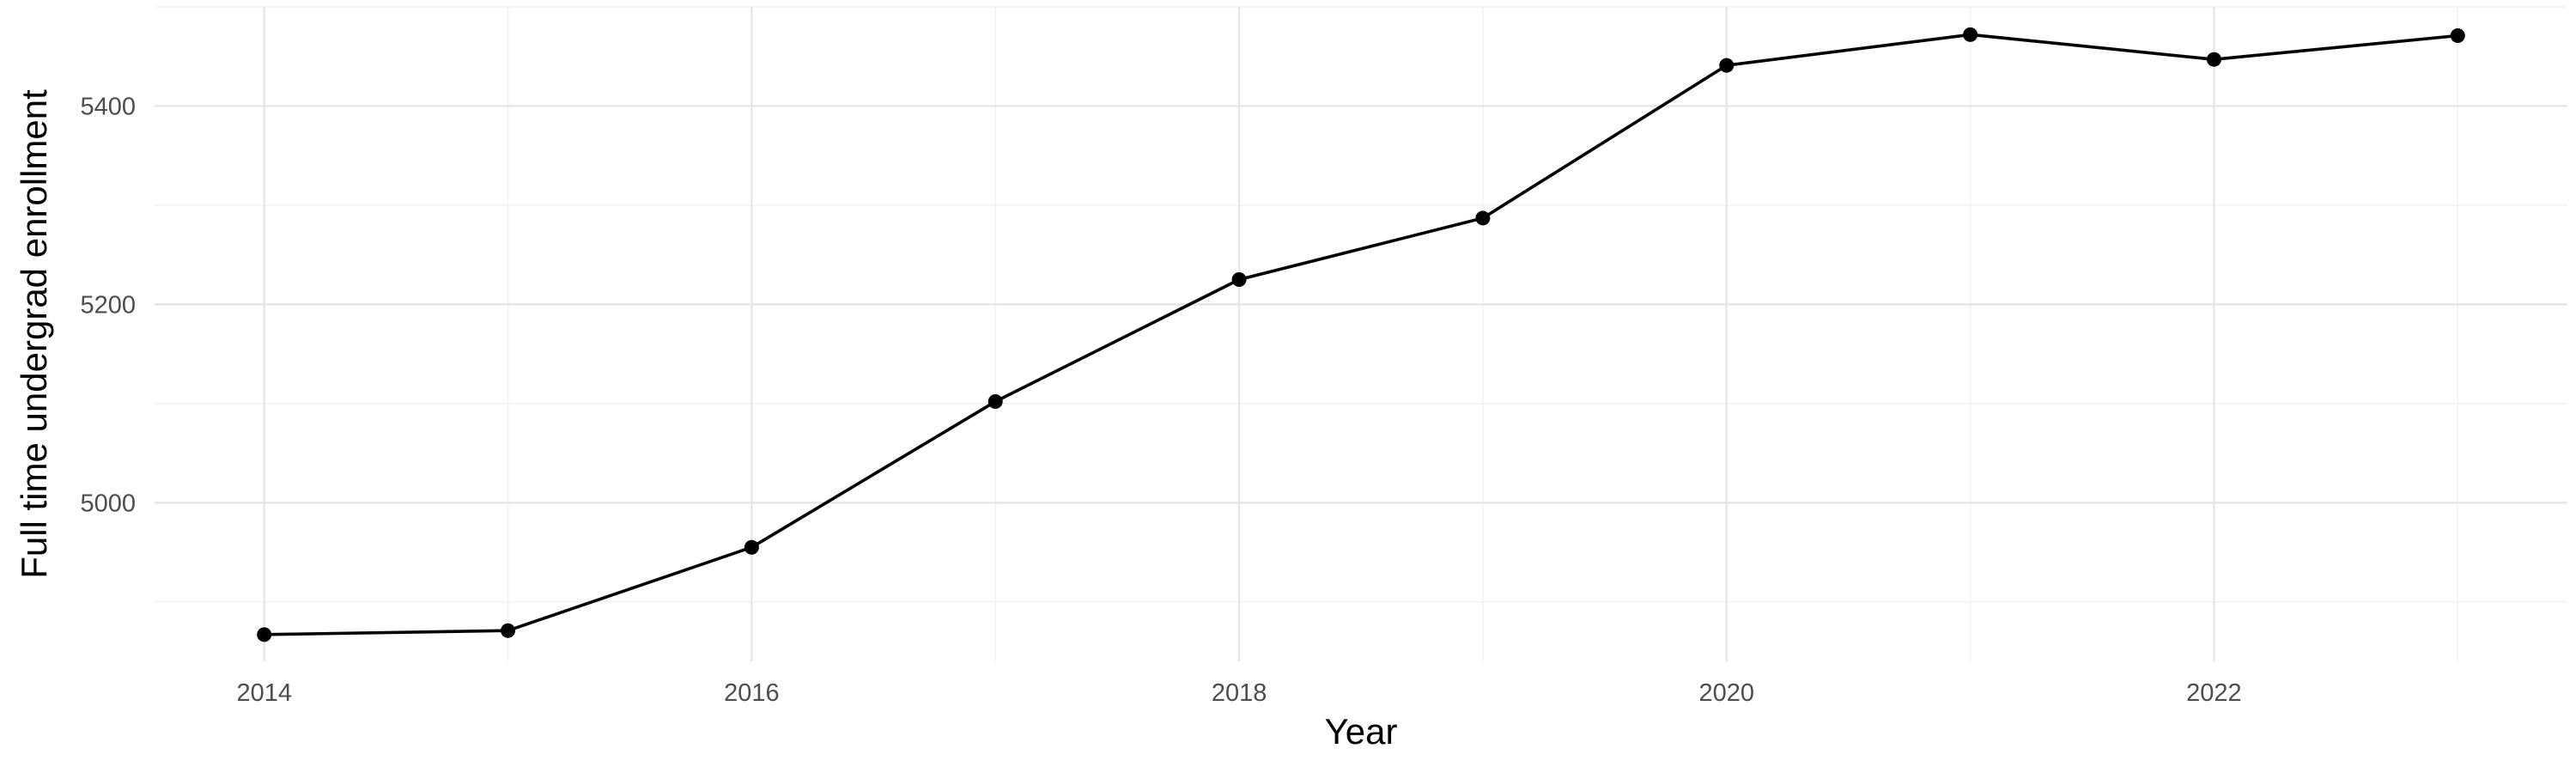 This screenshot has height=773, width=2576. What do you see at coordinates (1726, 693) in the screenshot?
I see `x-tick-label: 2020` at bounding box center [1726, 693].